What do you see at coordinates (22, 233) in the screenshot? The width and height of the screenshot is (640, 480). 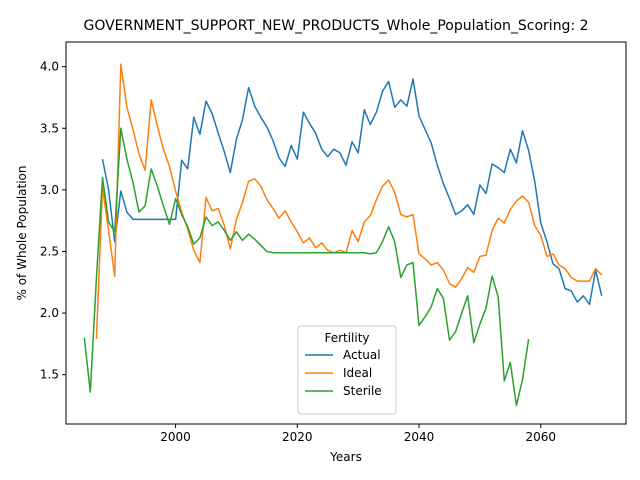 I see `y-axis-label: % of Whole Population` at bounding box center [22, 233].